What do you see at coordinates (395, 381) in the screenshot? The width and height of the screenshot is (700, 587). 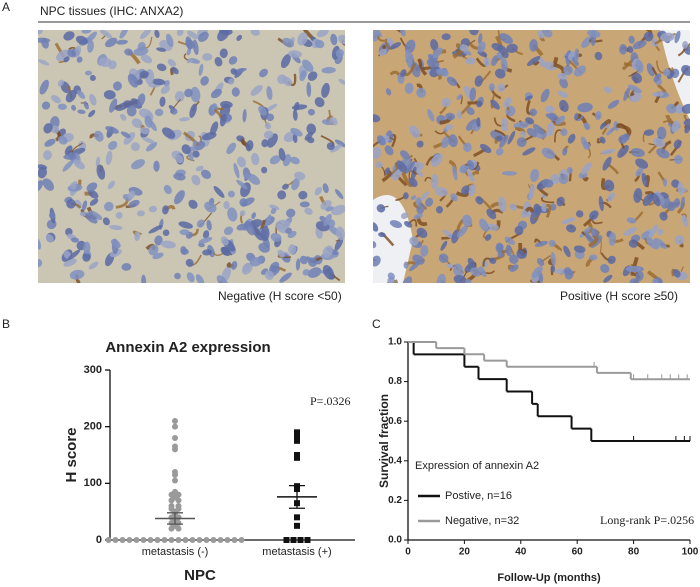 I see `y-tick-label: 0.8` at bounding box center [395, 381].